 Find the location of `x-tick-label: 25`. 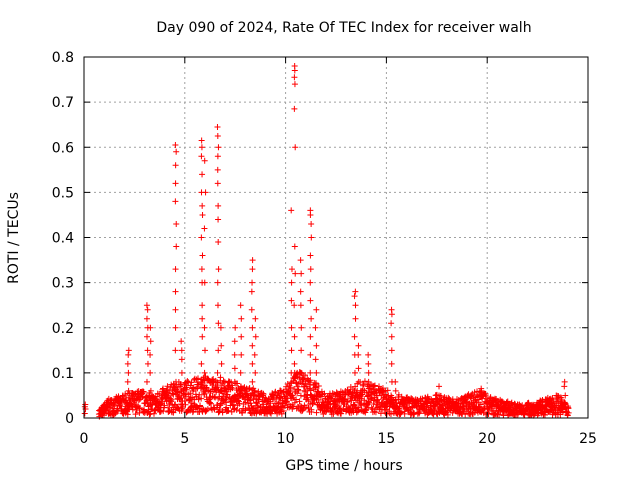

x-tick-label: 25 is located at coordinates (588, 439).